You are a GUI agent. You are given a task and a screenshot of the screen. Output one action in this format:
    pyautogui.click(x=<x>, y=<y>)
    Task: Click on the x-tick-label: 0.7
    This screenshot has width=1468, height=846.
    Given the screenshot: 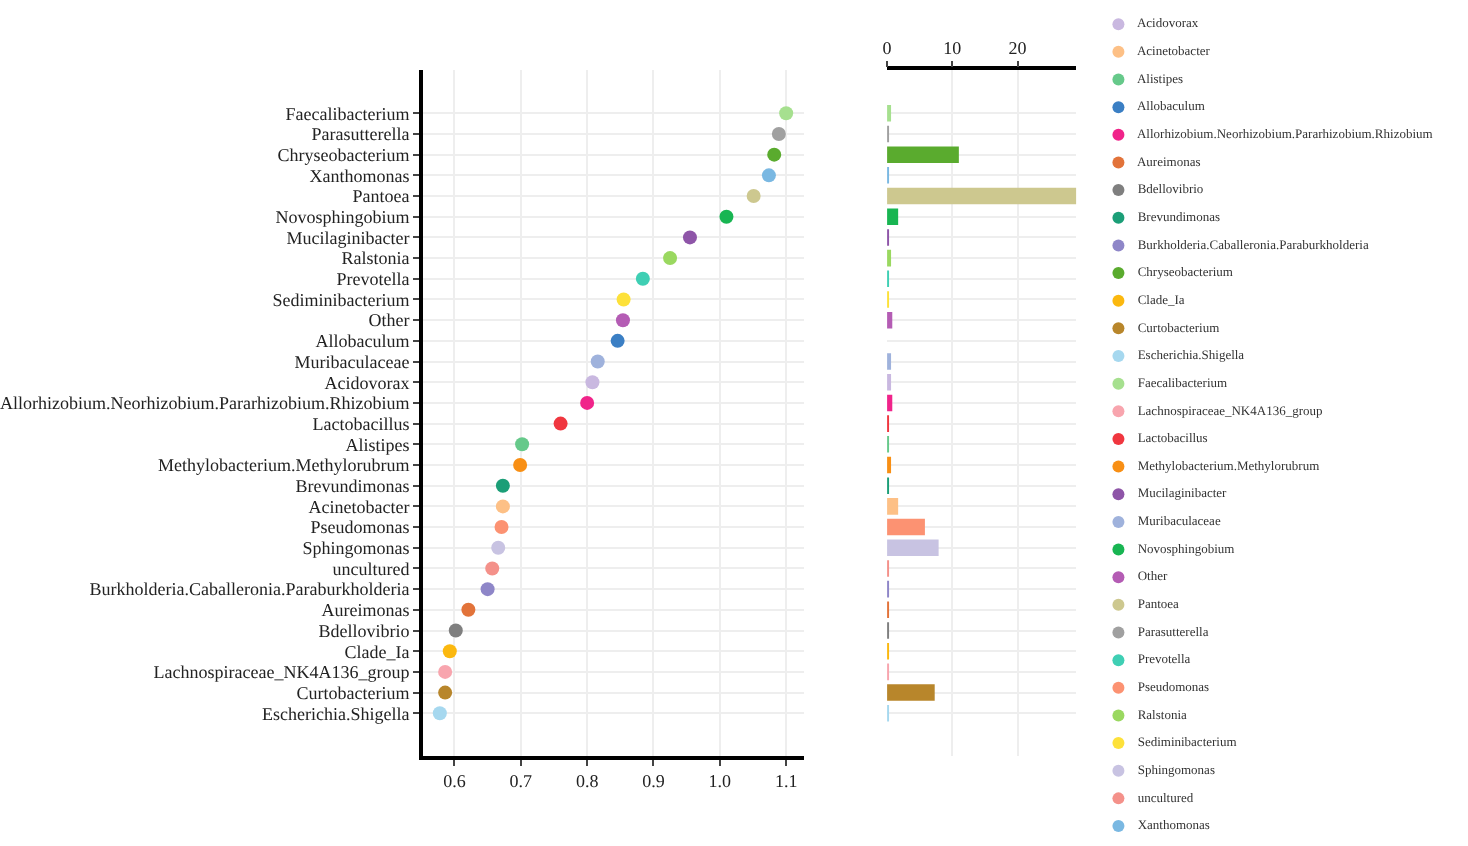 What is the action you would take?
    pyautogui.click(x=521, y=781)
    